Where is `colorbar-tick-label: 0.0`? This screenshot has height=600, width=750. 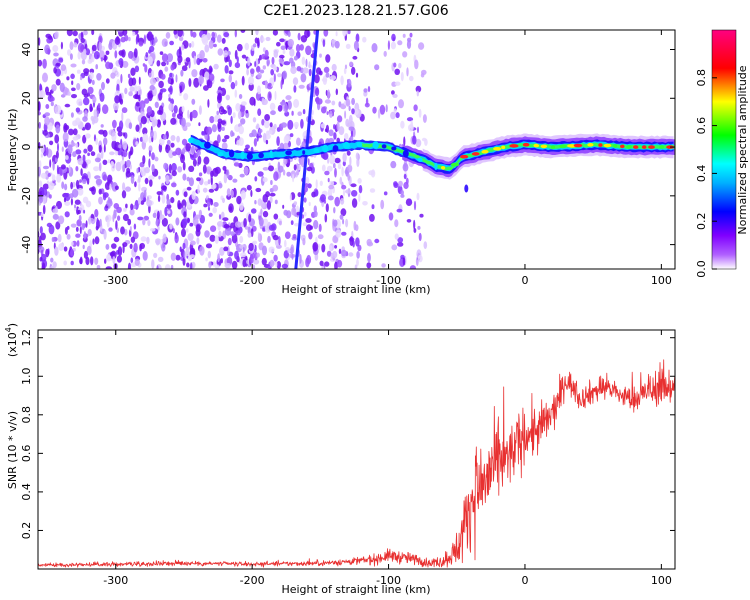 colorbar-tick-label: 0.0 is located at coordinates (701, 269).